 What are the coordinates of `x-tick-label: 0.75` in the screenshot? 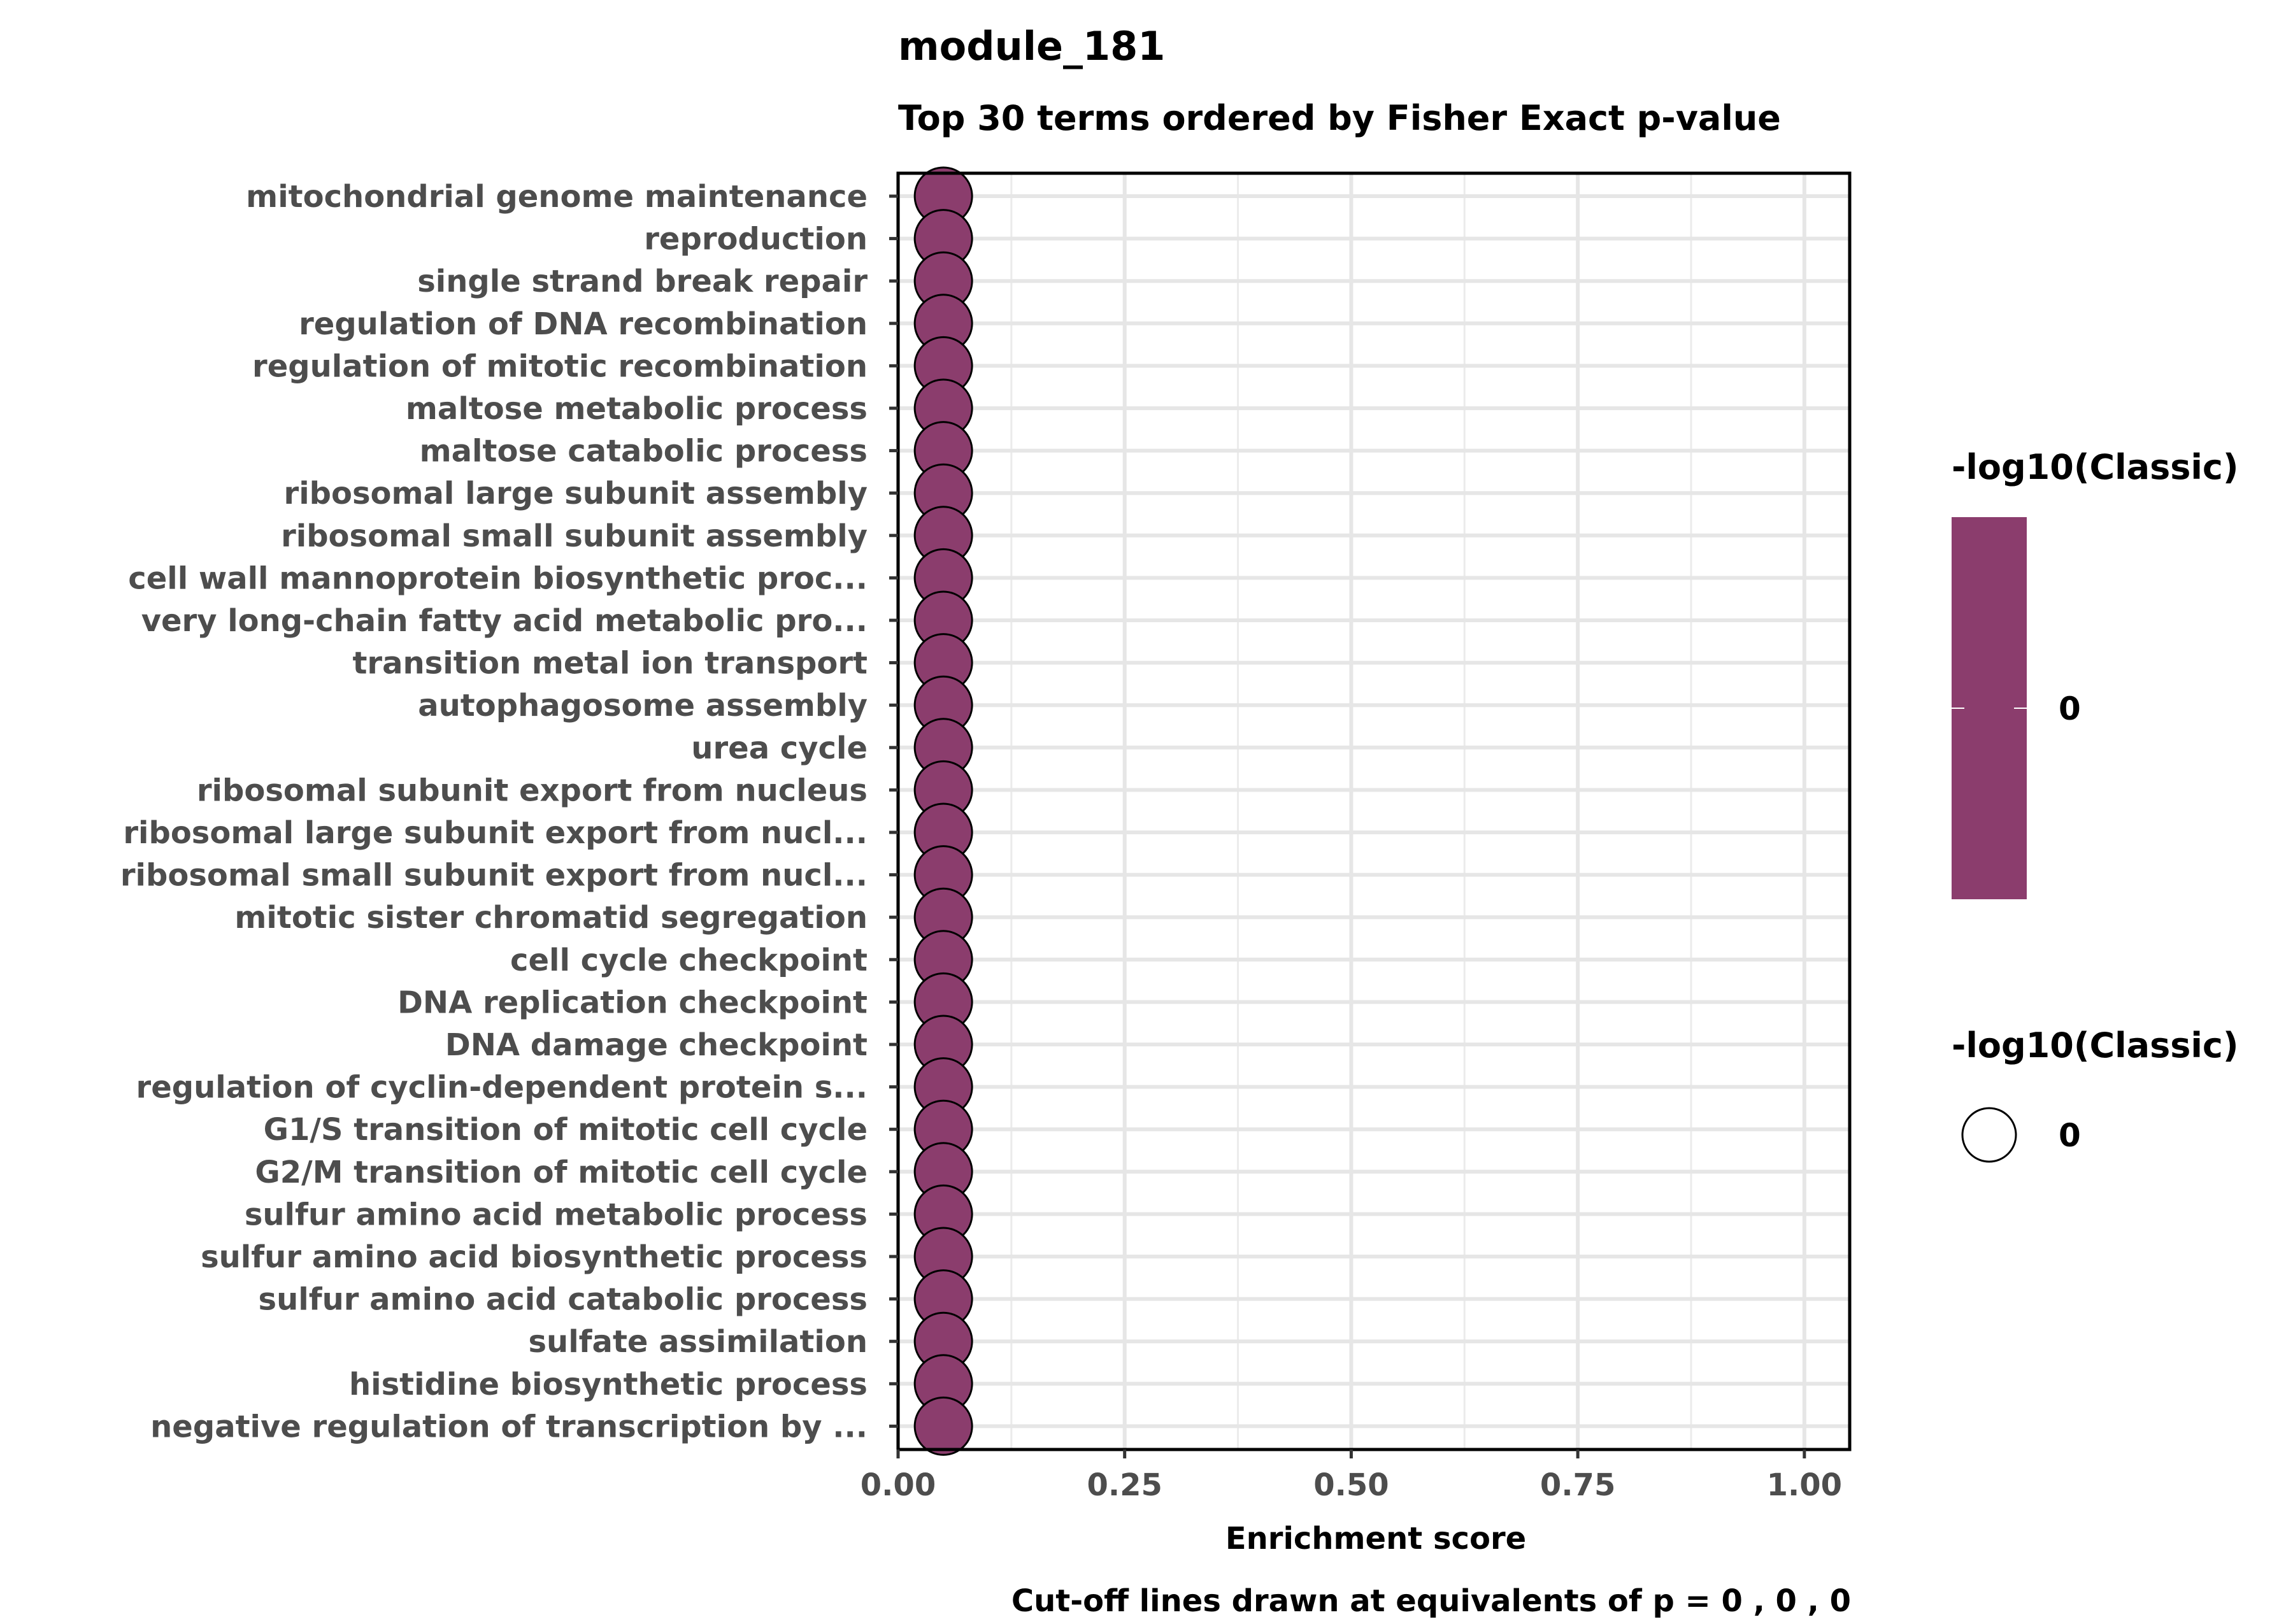 It's located at (1577, 1485).